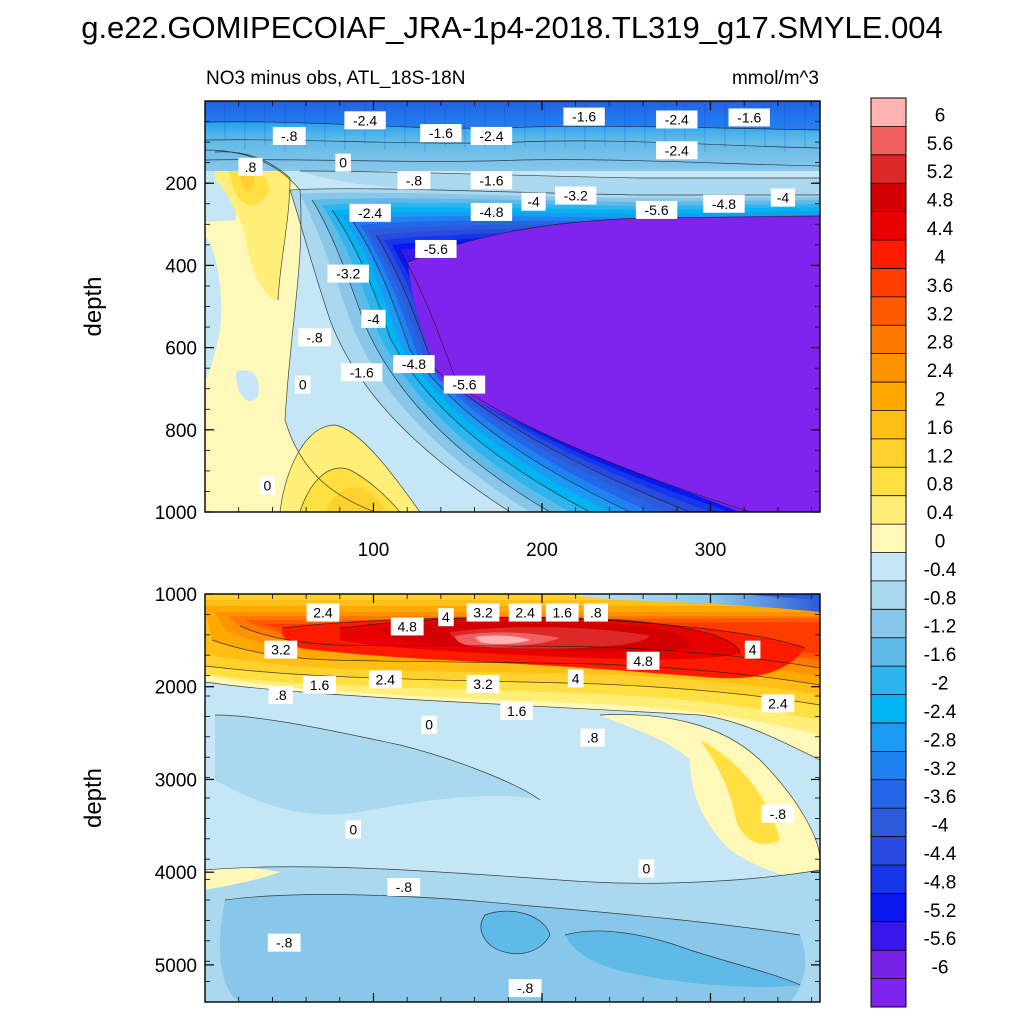  Describe the element at coordinates (940, 655) in the screenshot. I see `colorbar-label: -1.6` at that location.